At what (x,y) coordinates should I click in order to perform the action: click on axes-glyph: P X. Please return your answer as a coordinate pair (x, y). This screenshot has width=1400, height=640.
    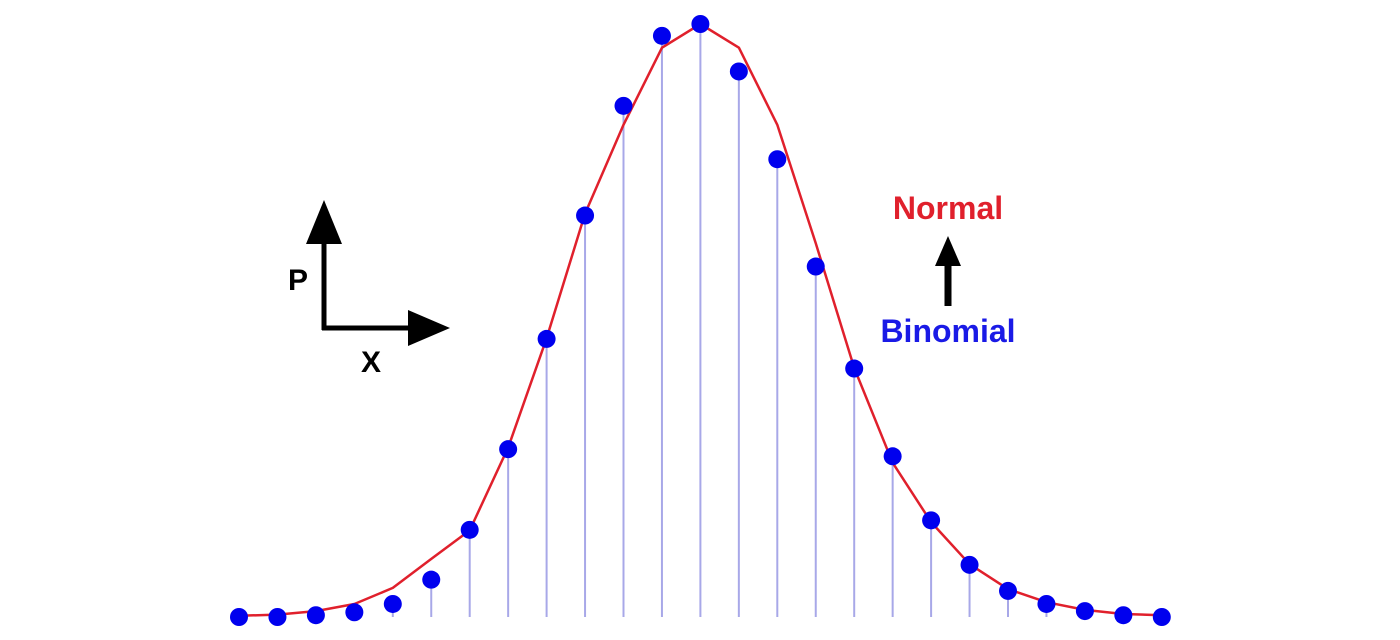
    Looking at the image, I should click on (369, 289).